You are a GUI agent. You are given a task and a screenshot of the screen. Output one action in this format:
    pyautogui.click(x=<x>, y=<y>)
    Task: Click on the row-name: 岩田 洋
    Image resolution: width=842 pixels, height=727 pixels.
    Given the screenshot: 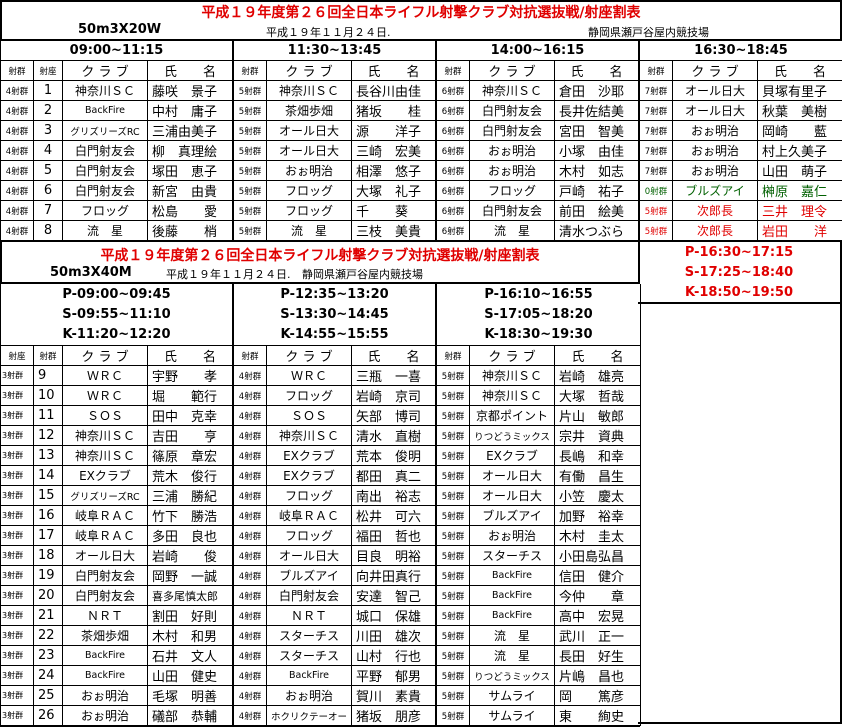 What is the action you would take?
    pyautogui.click(x=800, y=231)
    